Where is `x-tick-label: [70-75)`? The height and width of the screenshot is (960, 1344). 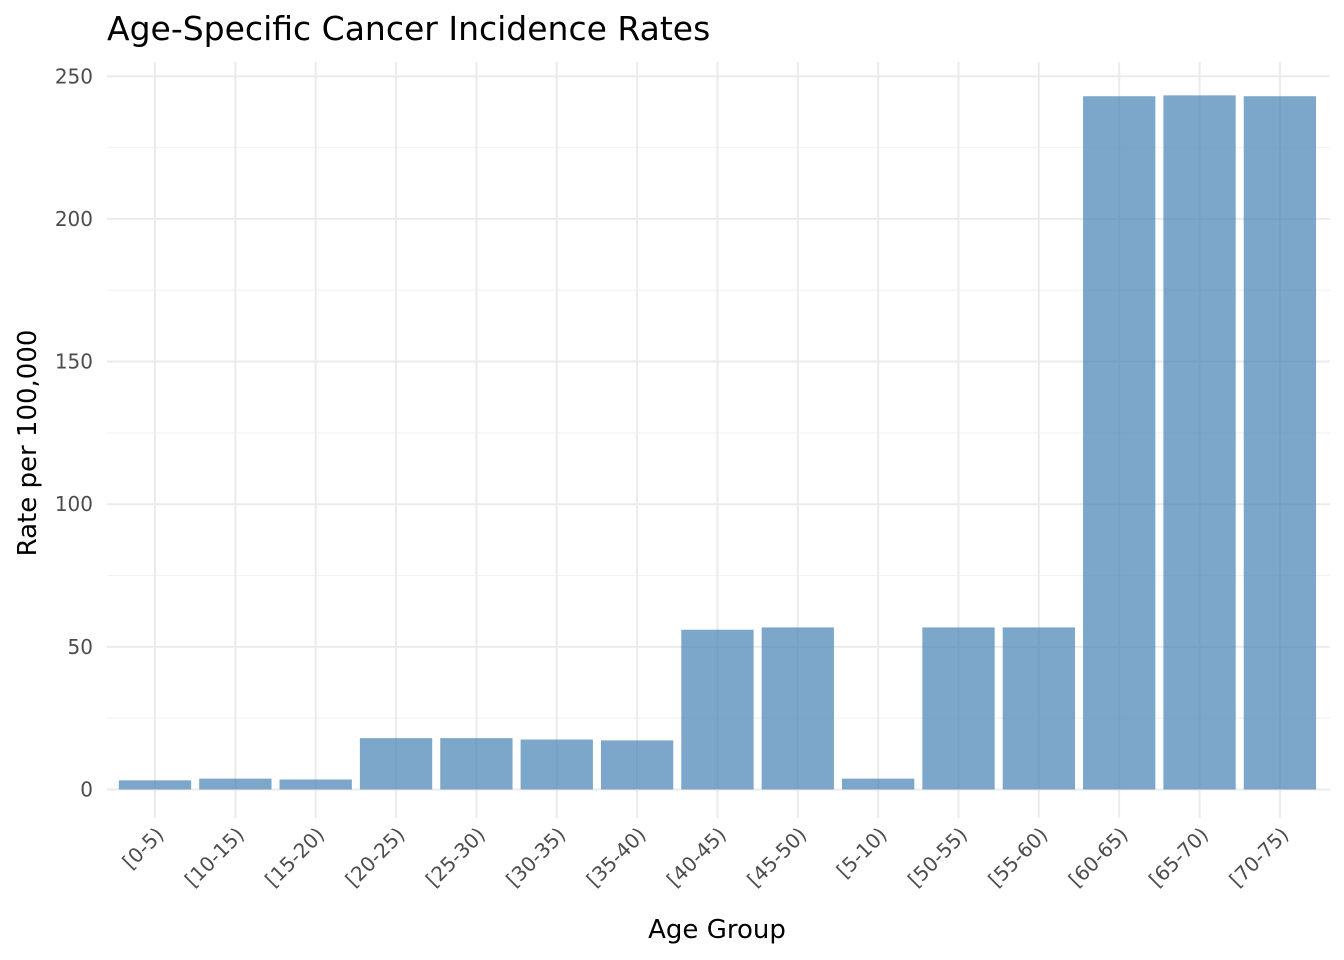 x-tick-label: [70-75) is located at coordinates (1258, 857).